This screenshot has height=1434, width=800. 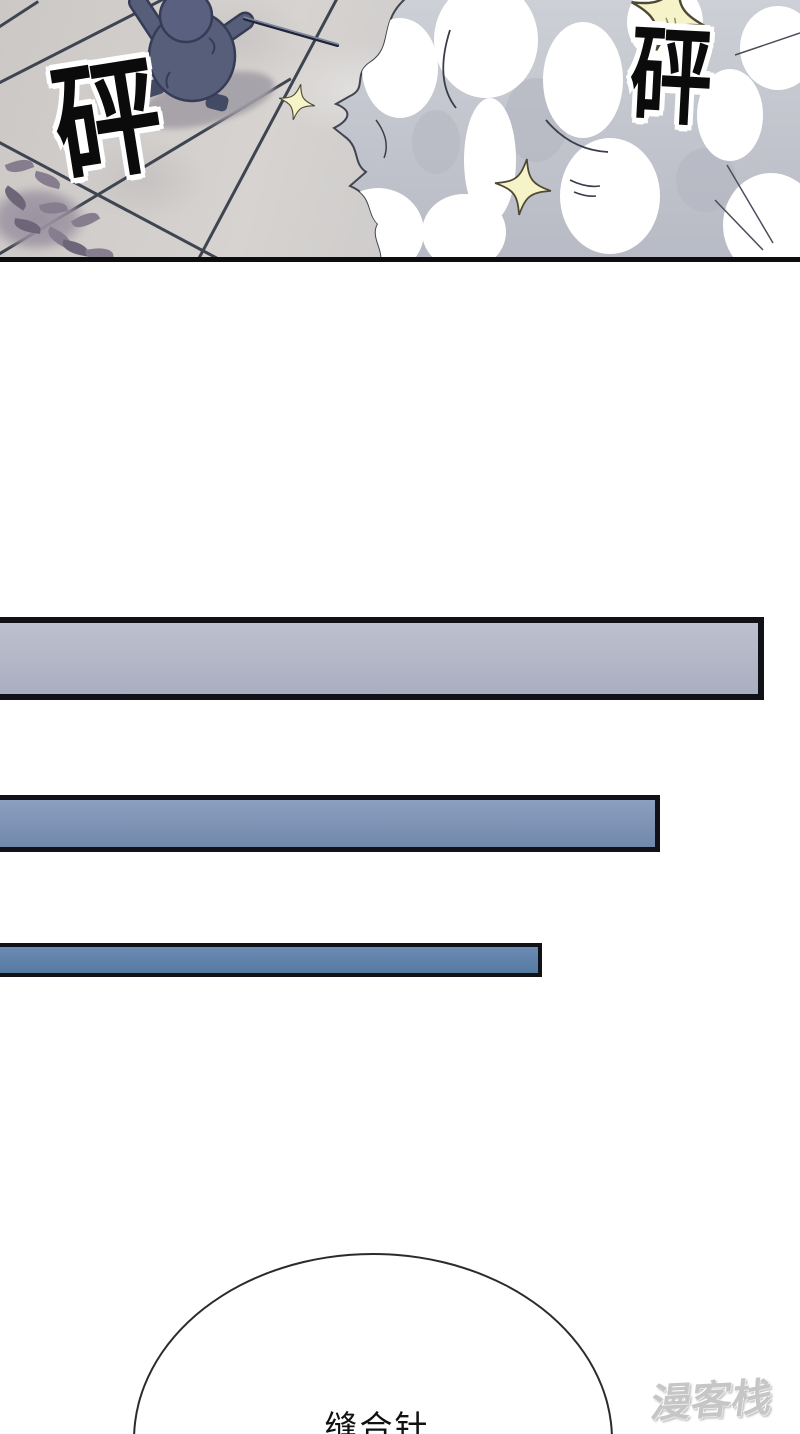 I want to click on sfx-bang-right: 砰, so click(x=671, y=78).